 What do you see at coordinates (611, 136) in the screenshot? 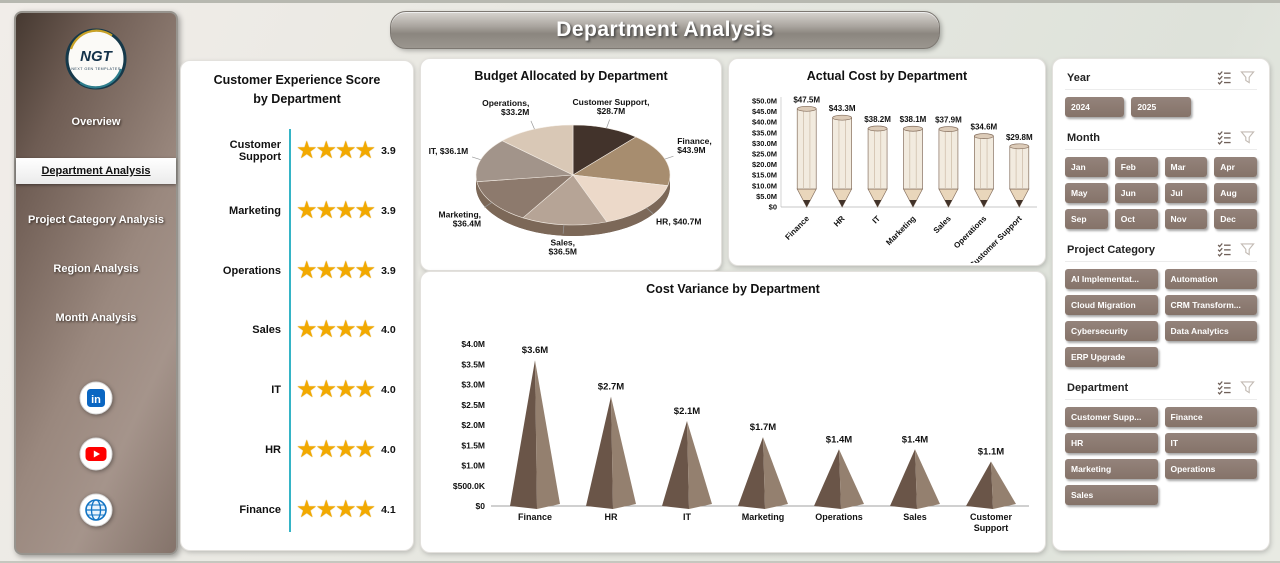
I see `pie-slice-customer-support: Customer Support,$28.7M` at bounding box center [611, 136].